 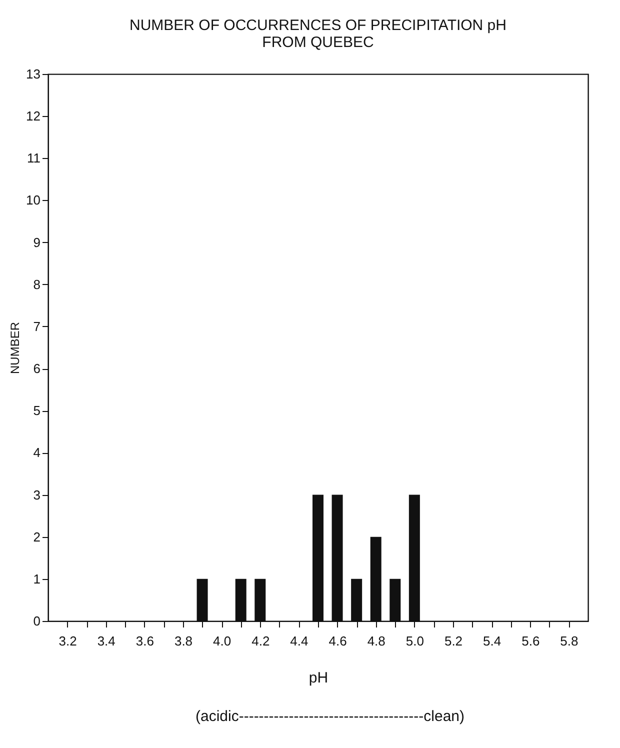 What do you see at coordinates (36, 284) in the screenshot?
I see `y-tick-label: 8` at bounding box center [36, 284].